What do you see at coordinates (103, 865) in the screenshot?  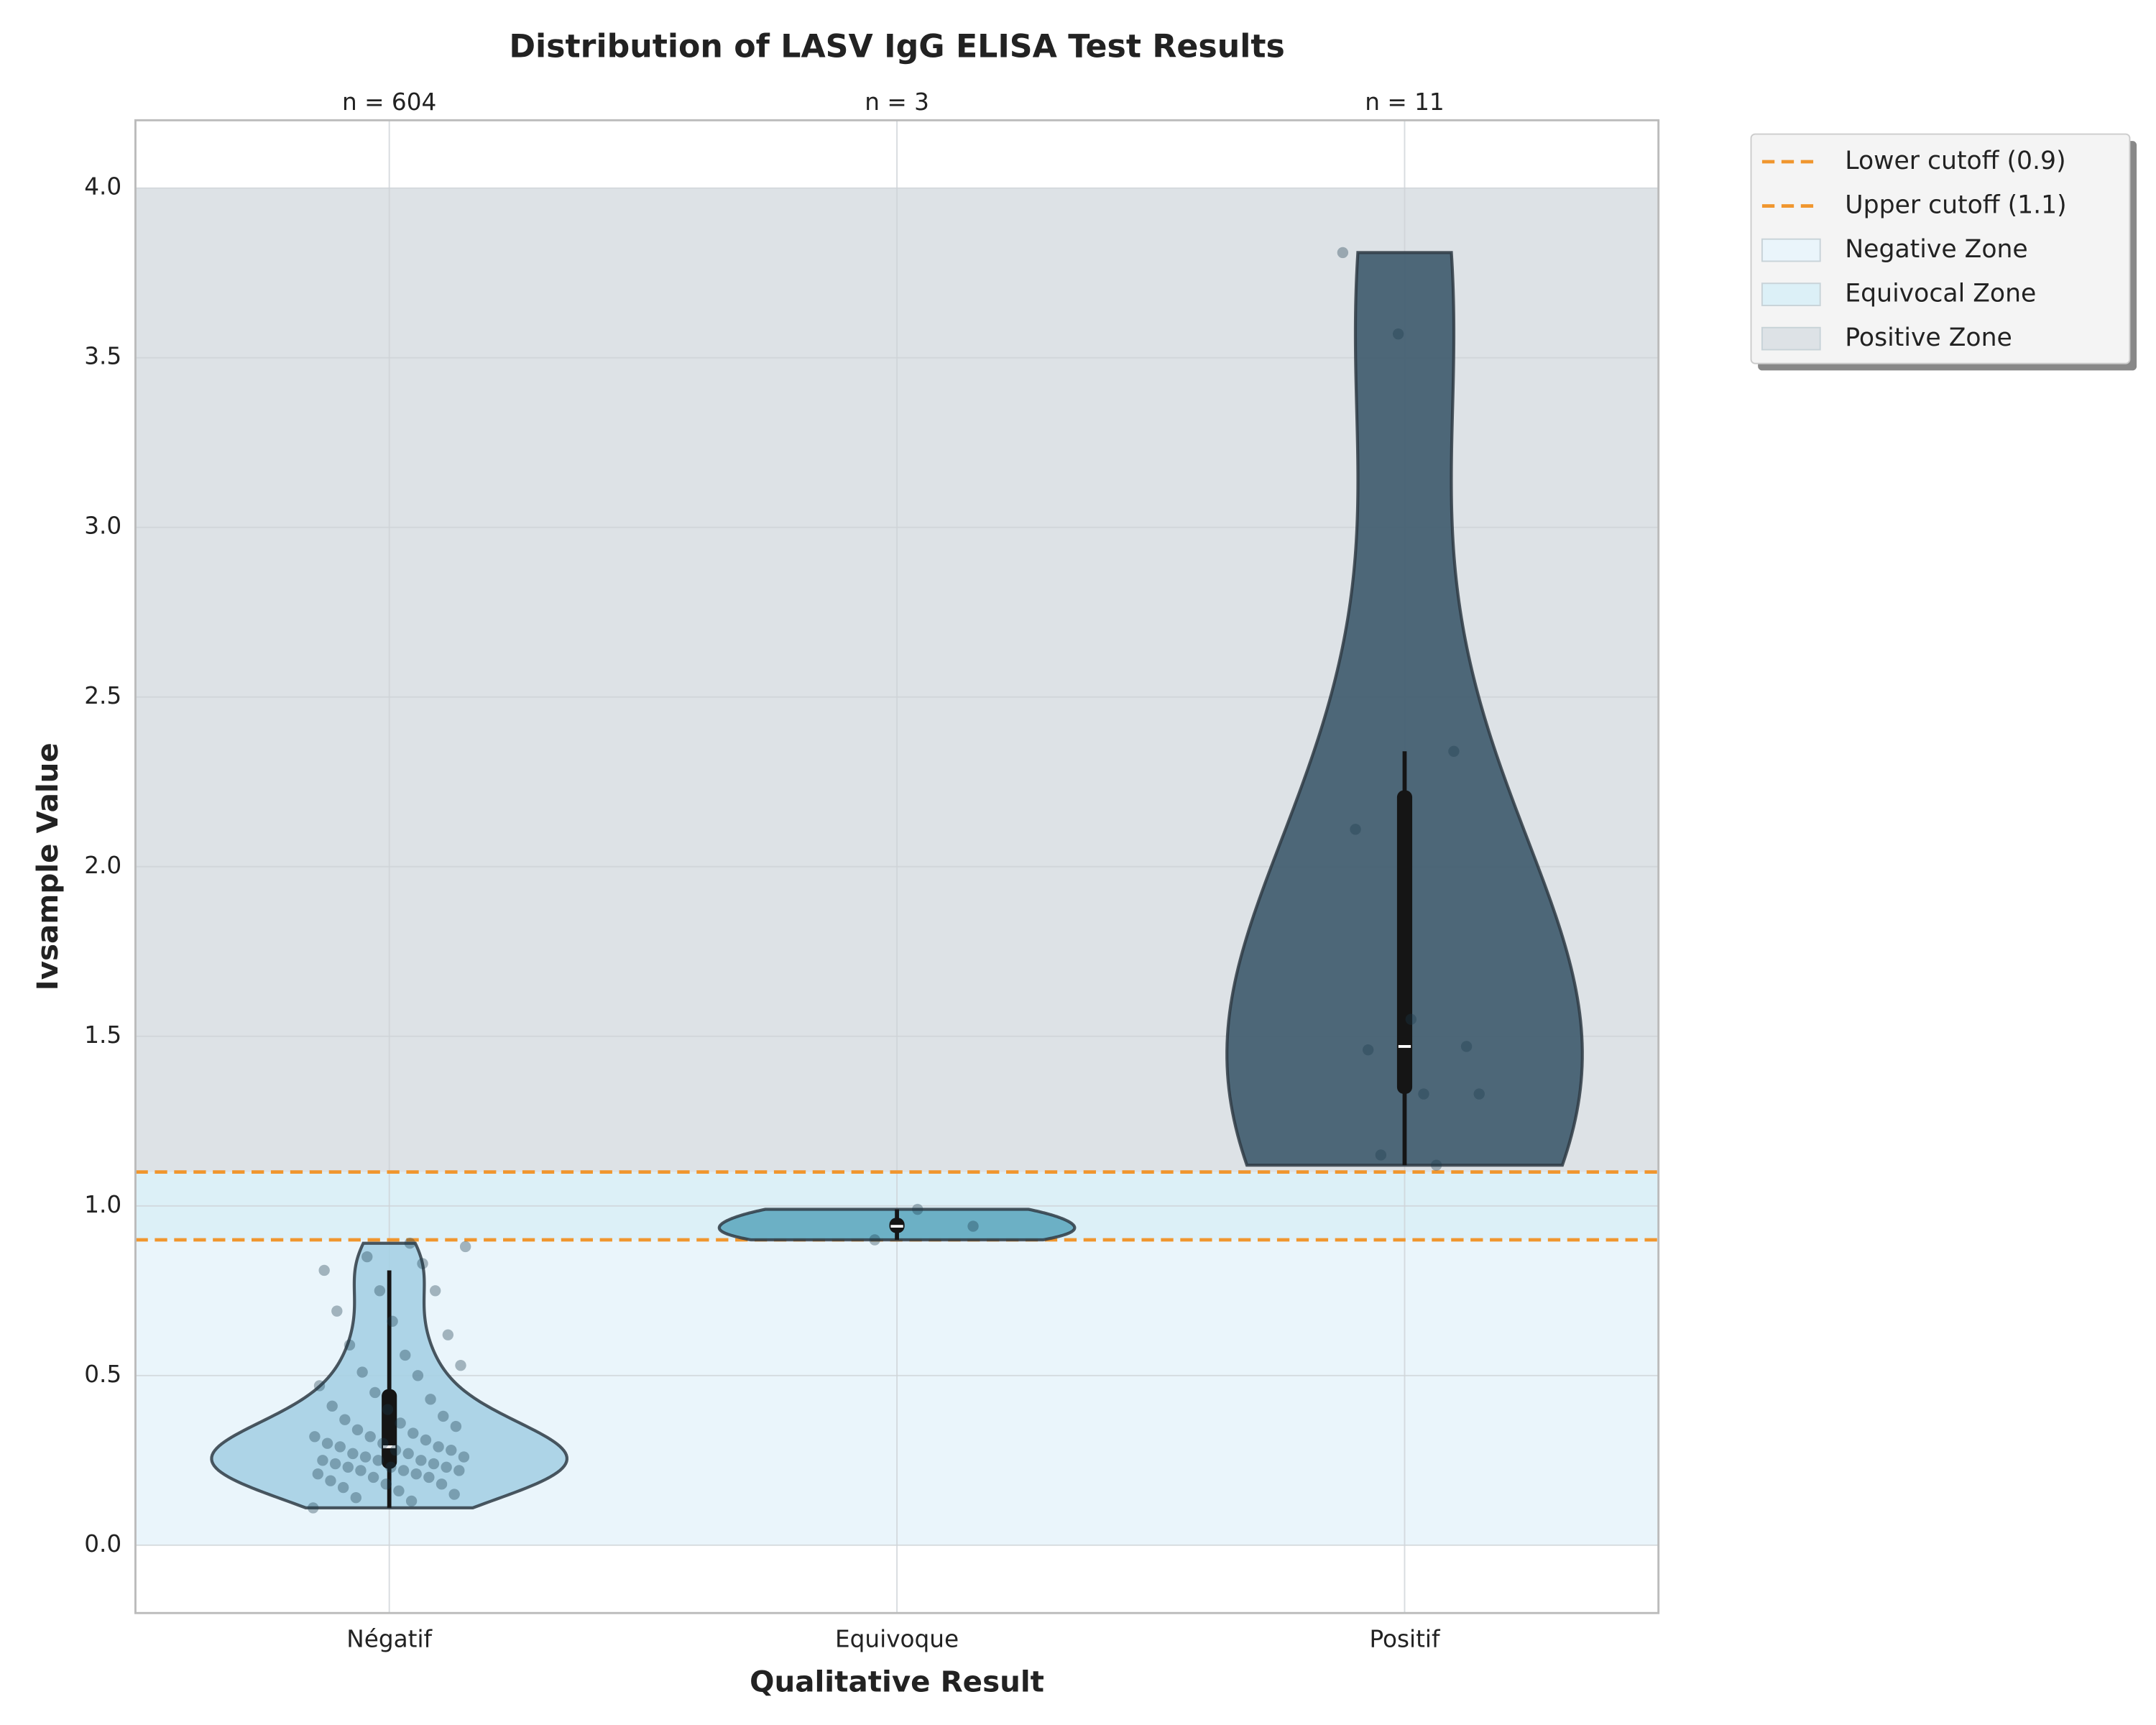 I see `y-tick-label: 2.0` at bounding box center [103, 865].